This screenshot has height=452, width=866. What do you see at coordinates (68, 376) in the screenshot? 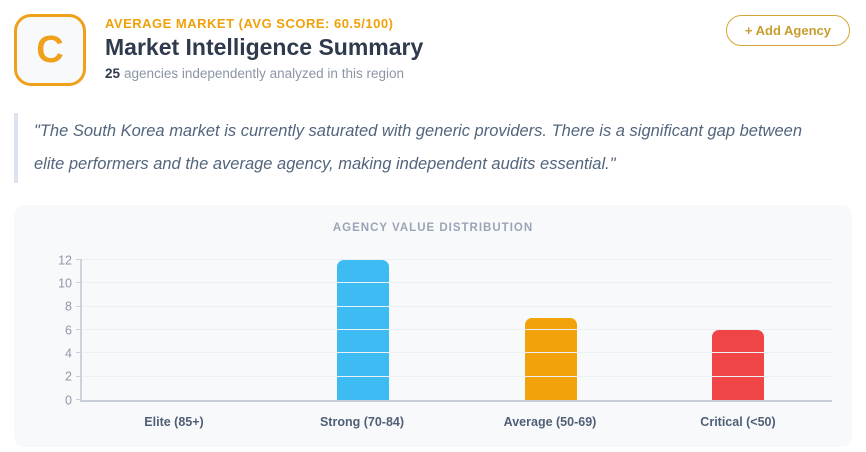
I see `y-axis-tick: 2` at bounding box center [68, 376].